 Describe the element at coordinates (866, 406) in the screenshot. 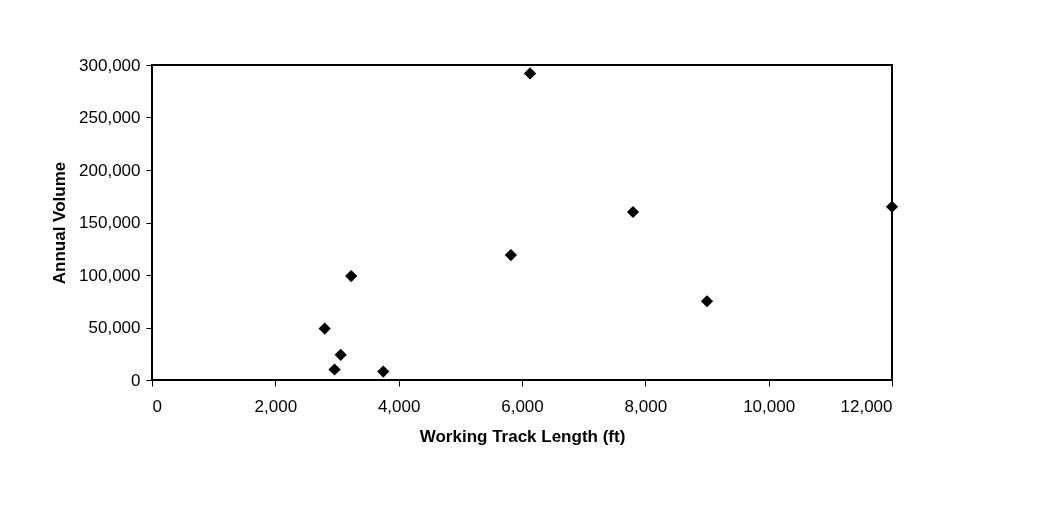

I see `x-tick-label: 12,000` at that location.